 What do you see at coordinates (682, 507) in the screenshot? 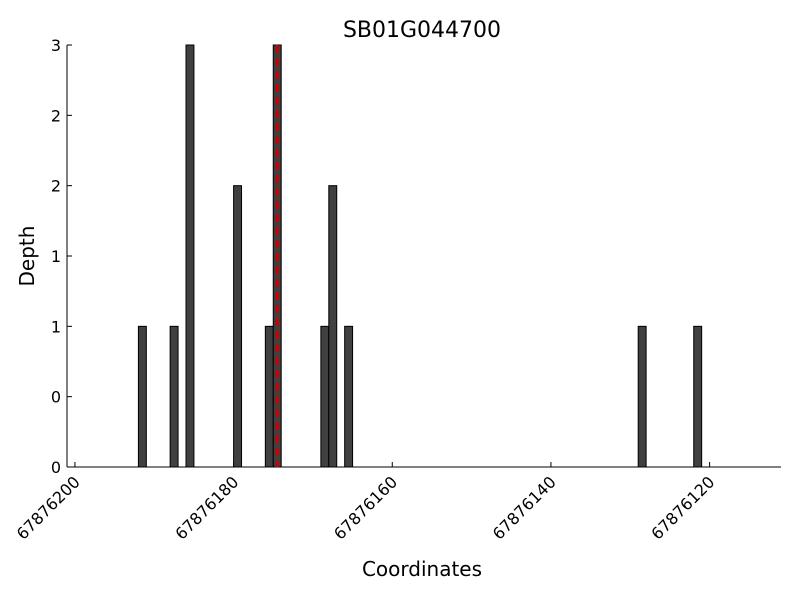
I see `x-tick-label: 67876120` at bounding box center [682, 507].